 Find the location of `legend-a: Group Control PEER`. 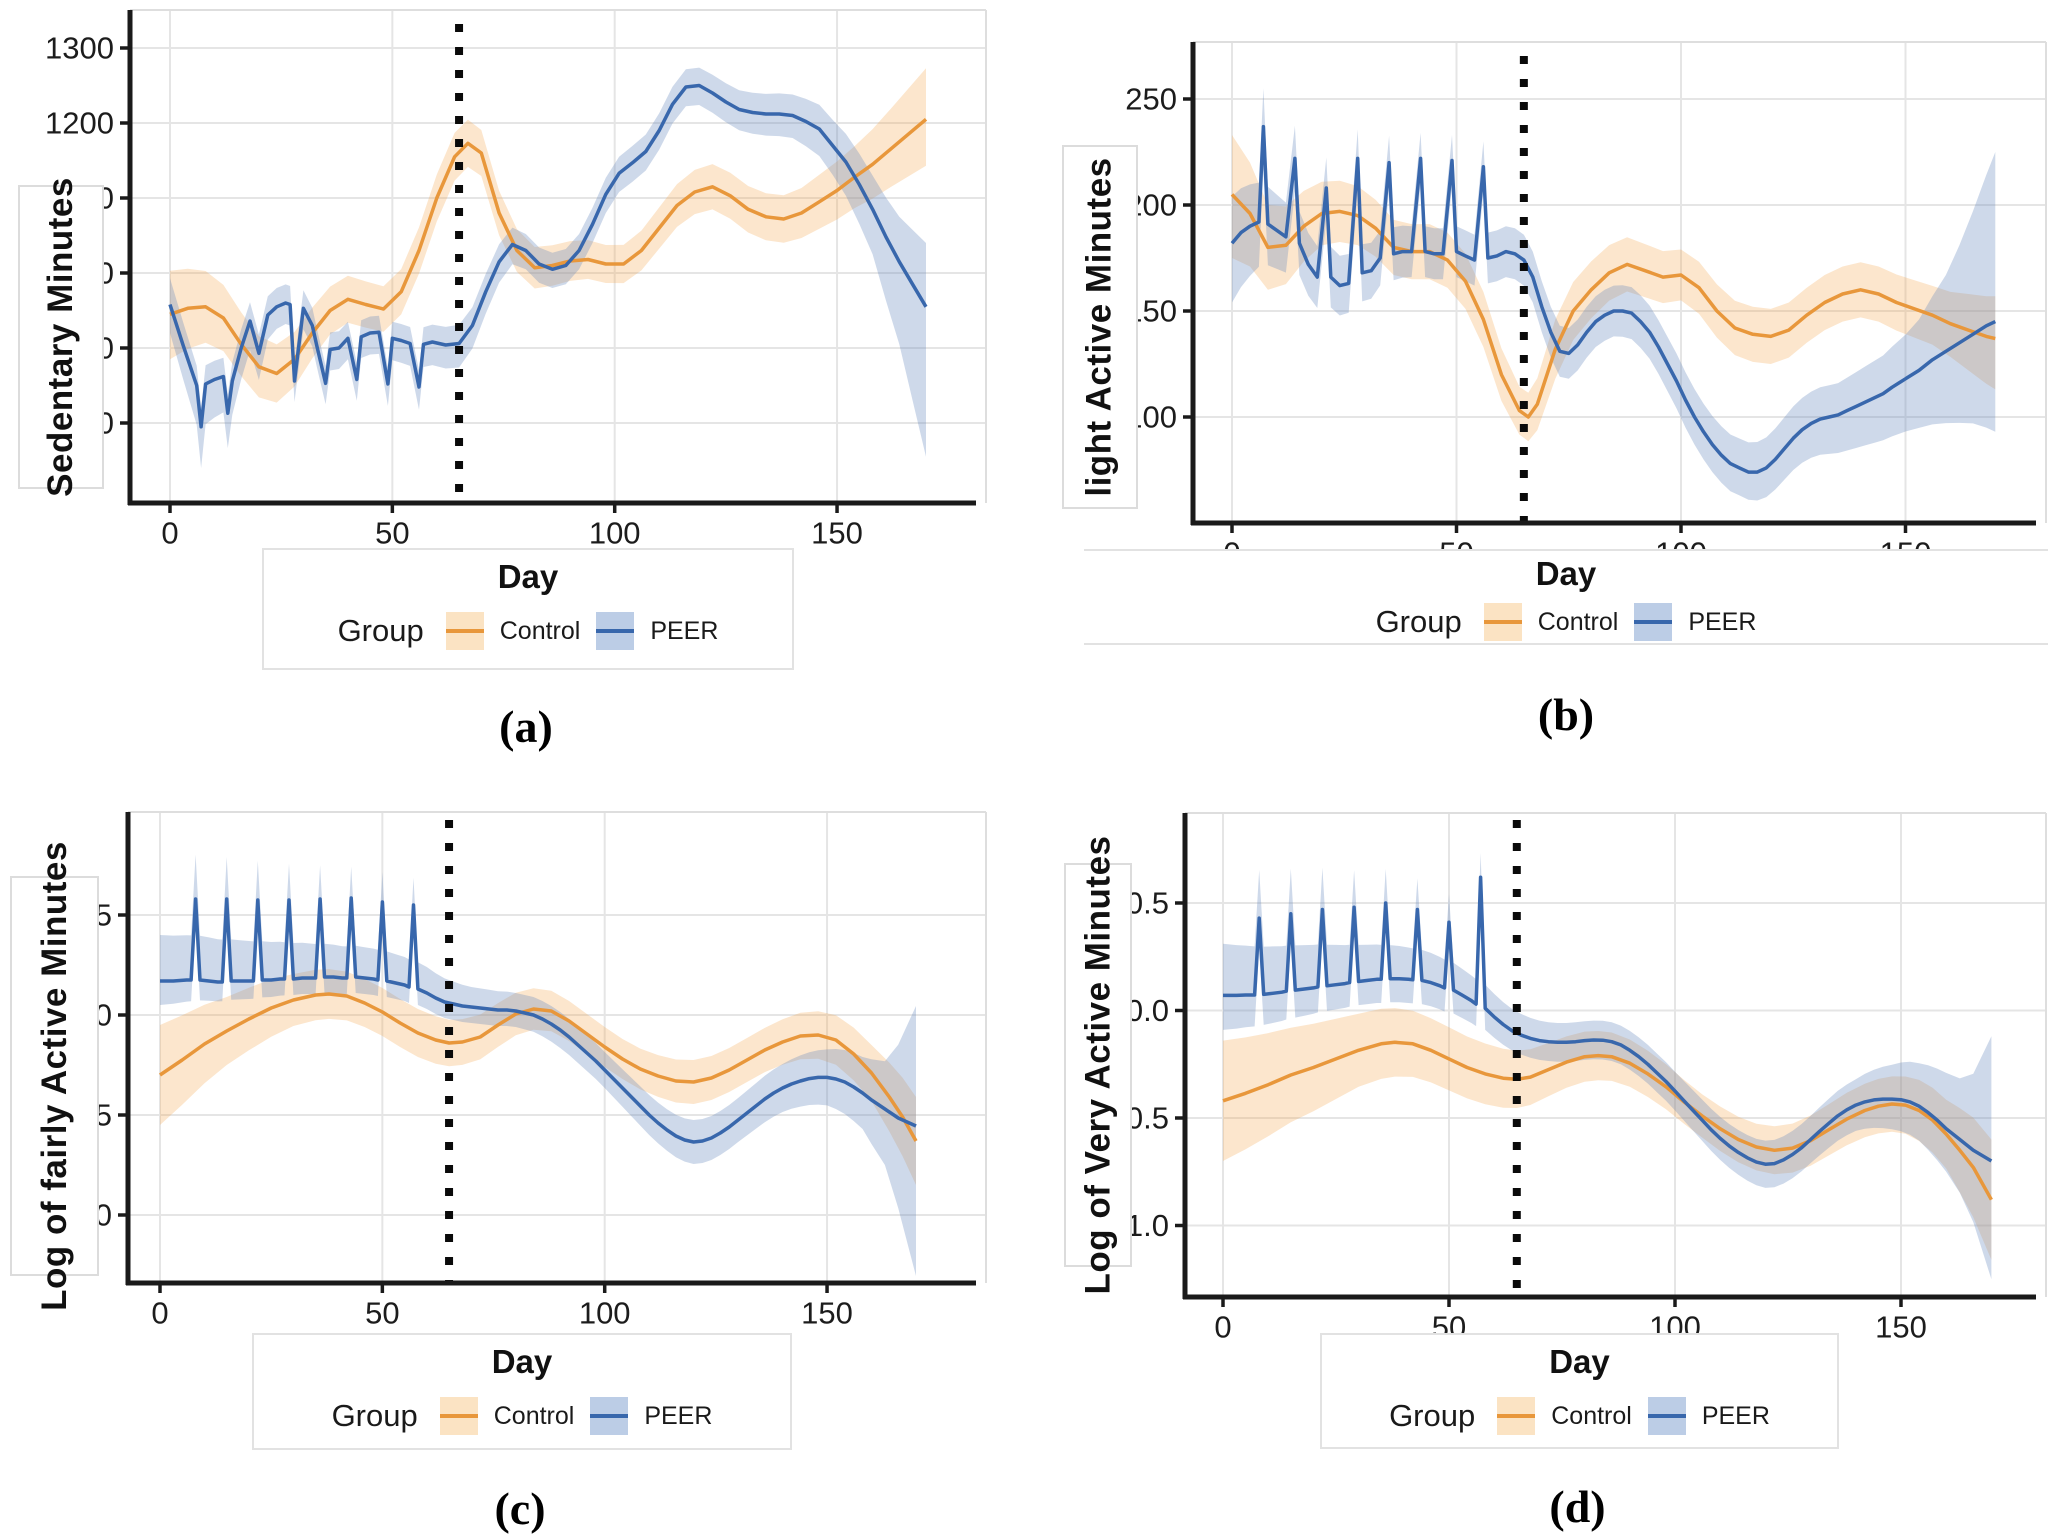

legend-a: Group Control PEER is located at coordinates (528, 631).